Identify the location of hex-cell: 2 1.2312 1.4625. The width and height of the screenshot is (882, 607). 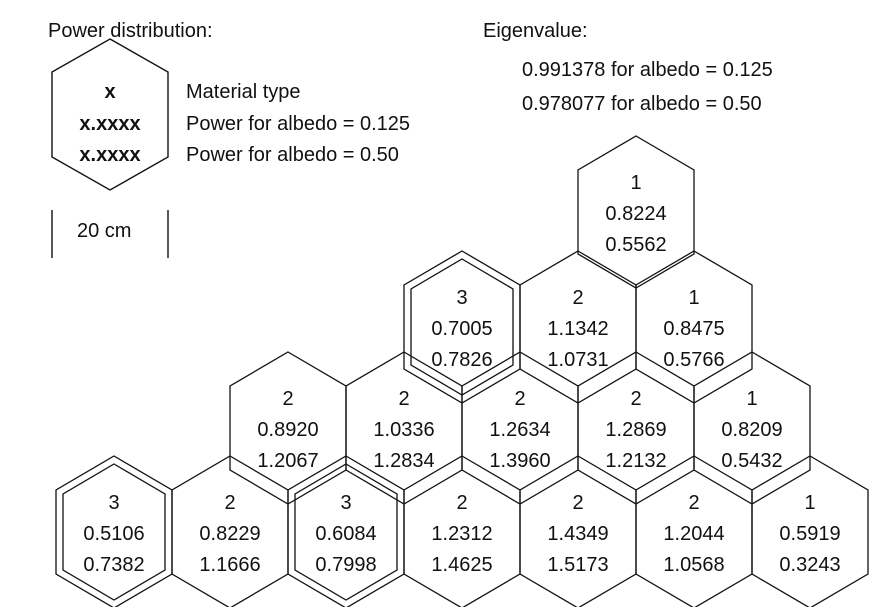
(462, 531).